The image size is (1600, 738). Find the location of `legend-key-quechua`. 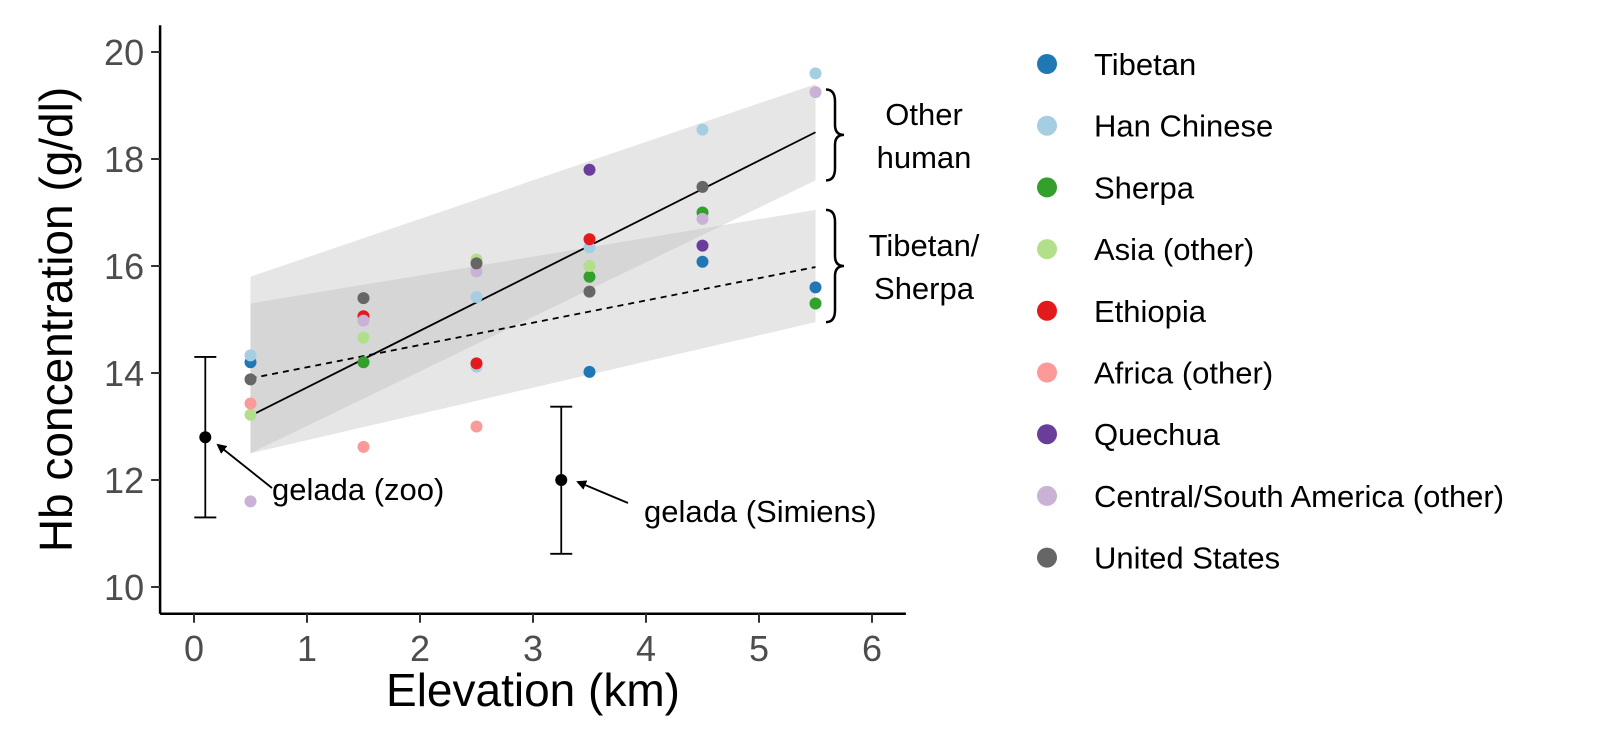

legend-key-quechua is located at coordinates (1047, 434).